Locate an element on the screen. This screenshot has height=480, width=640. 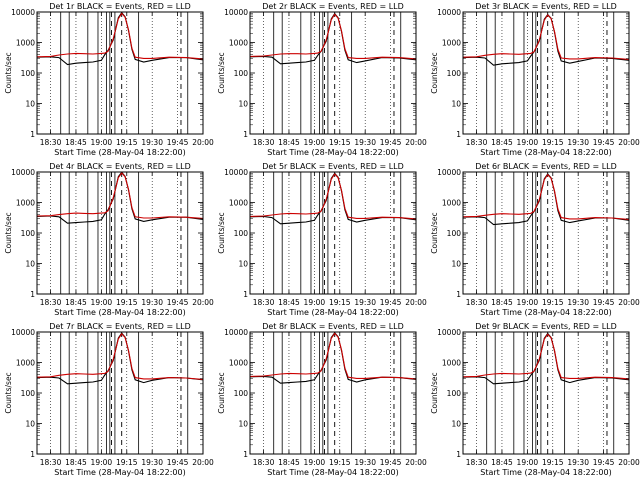
panel-title: Det 8r BLACK = Events, RED = LLD is located at coordinates (333, 326).